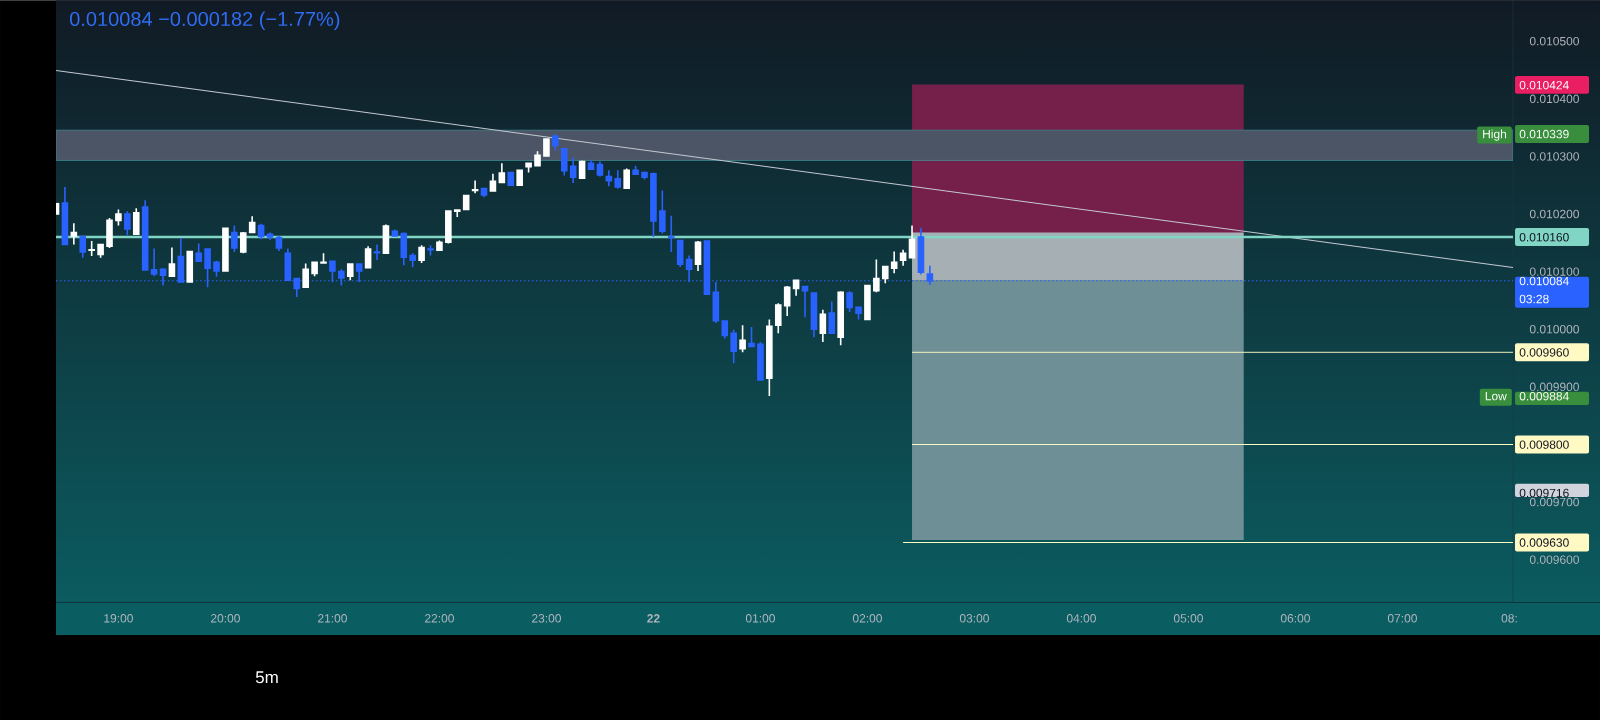 Image resolution: width=1600 pixels, height=720 pixels. Describe the element at coordinates (1534, 299) in the screenshot. I see `text: 03:28` at that location.